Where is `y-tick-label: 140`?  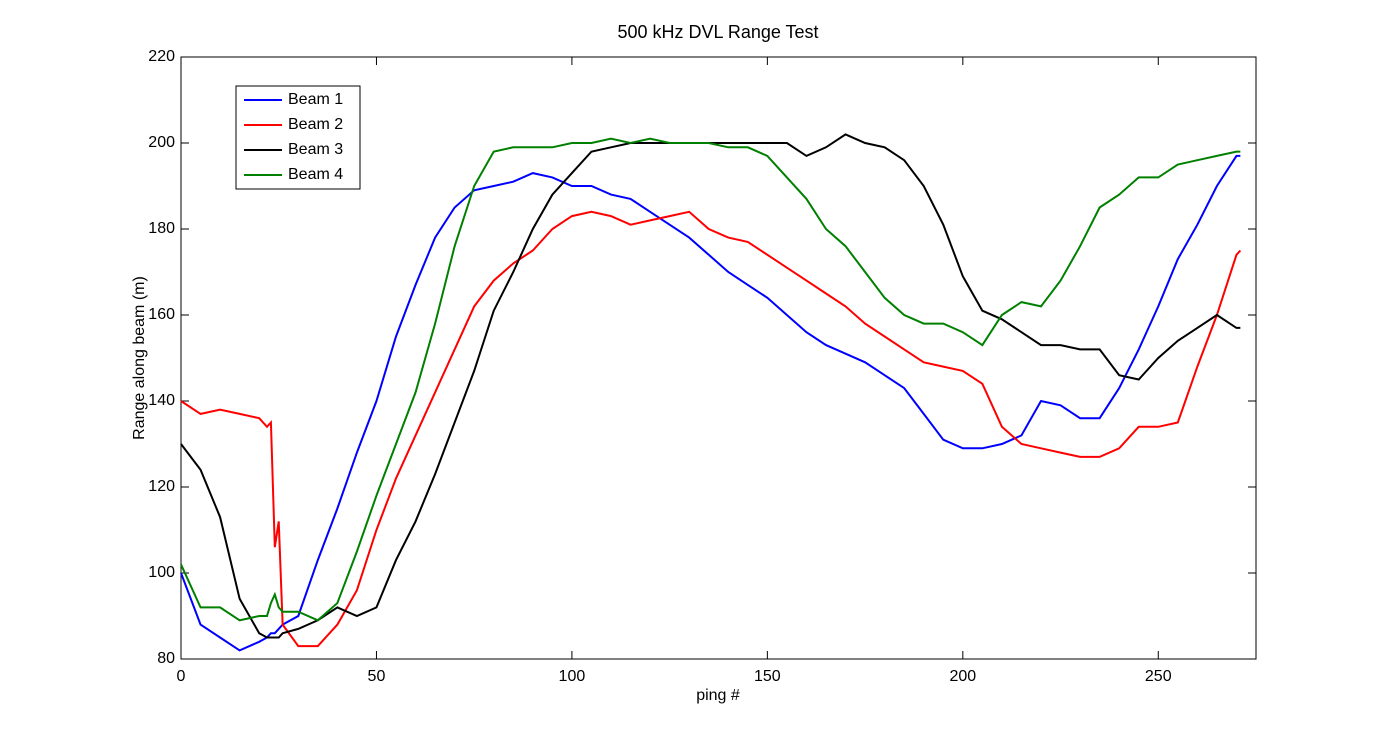
y-tick-label: 140 is located at coordinates (161, 400).